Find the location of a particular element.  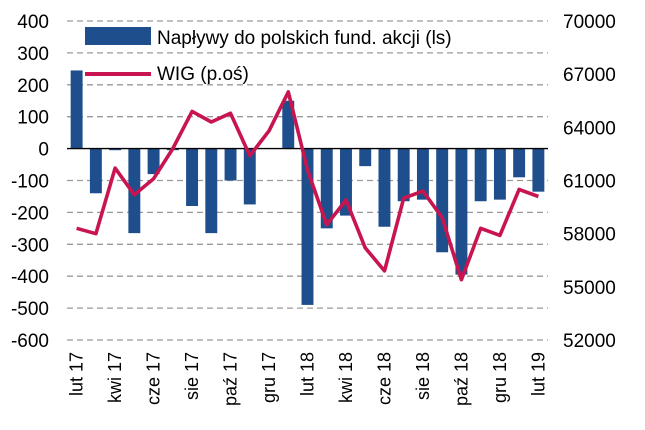

left-tick-label: 200 is located at coordinates (33, 86).